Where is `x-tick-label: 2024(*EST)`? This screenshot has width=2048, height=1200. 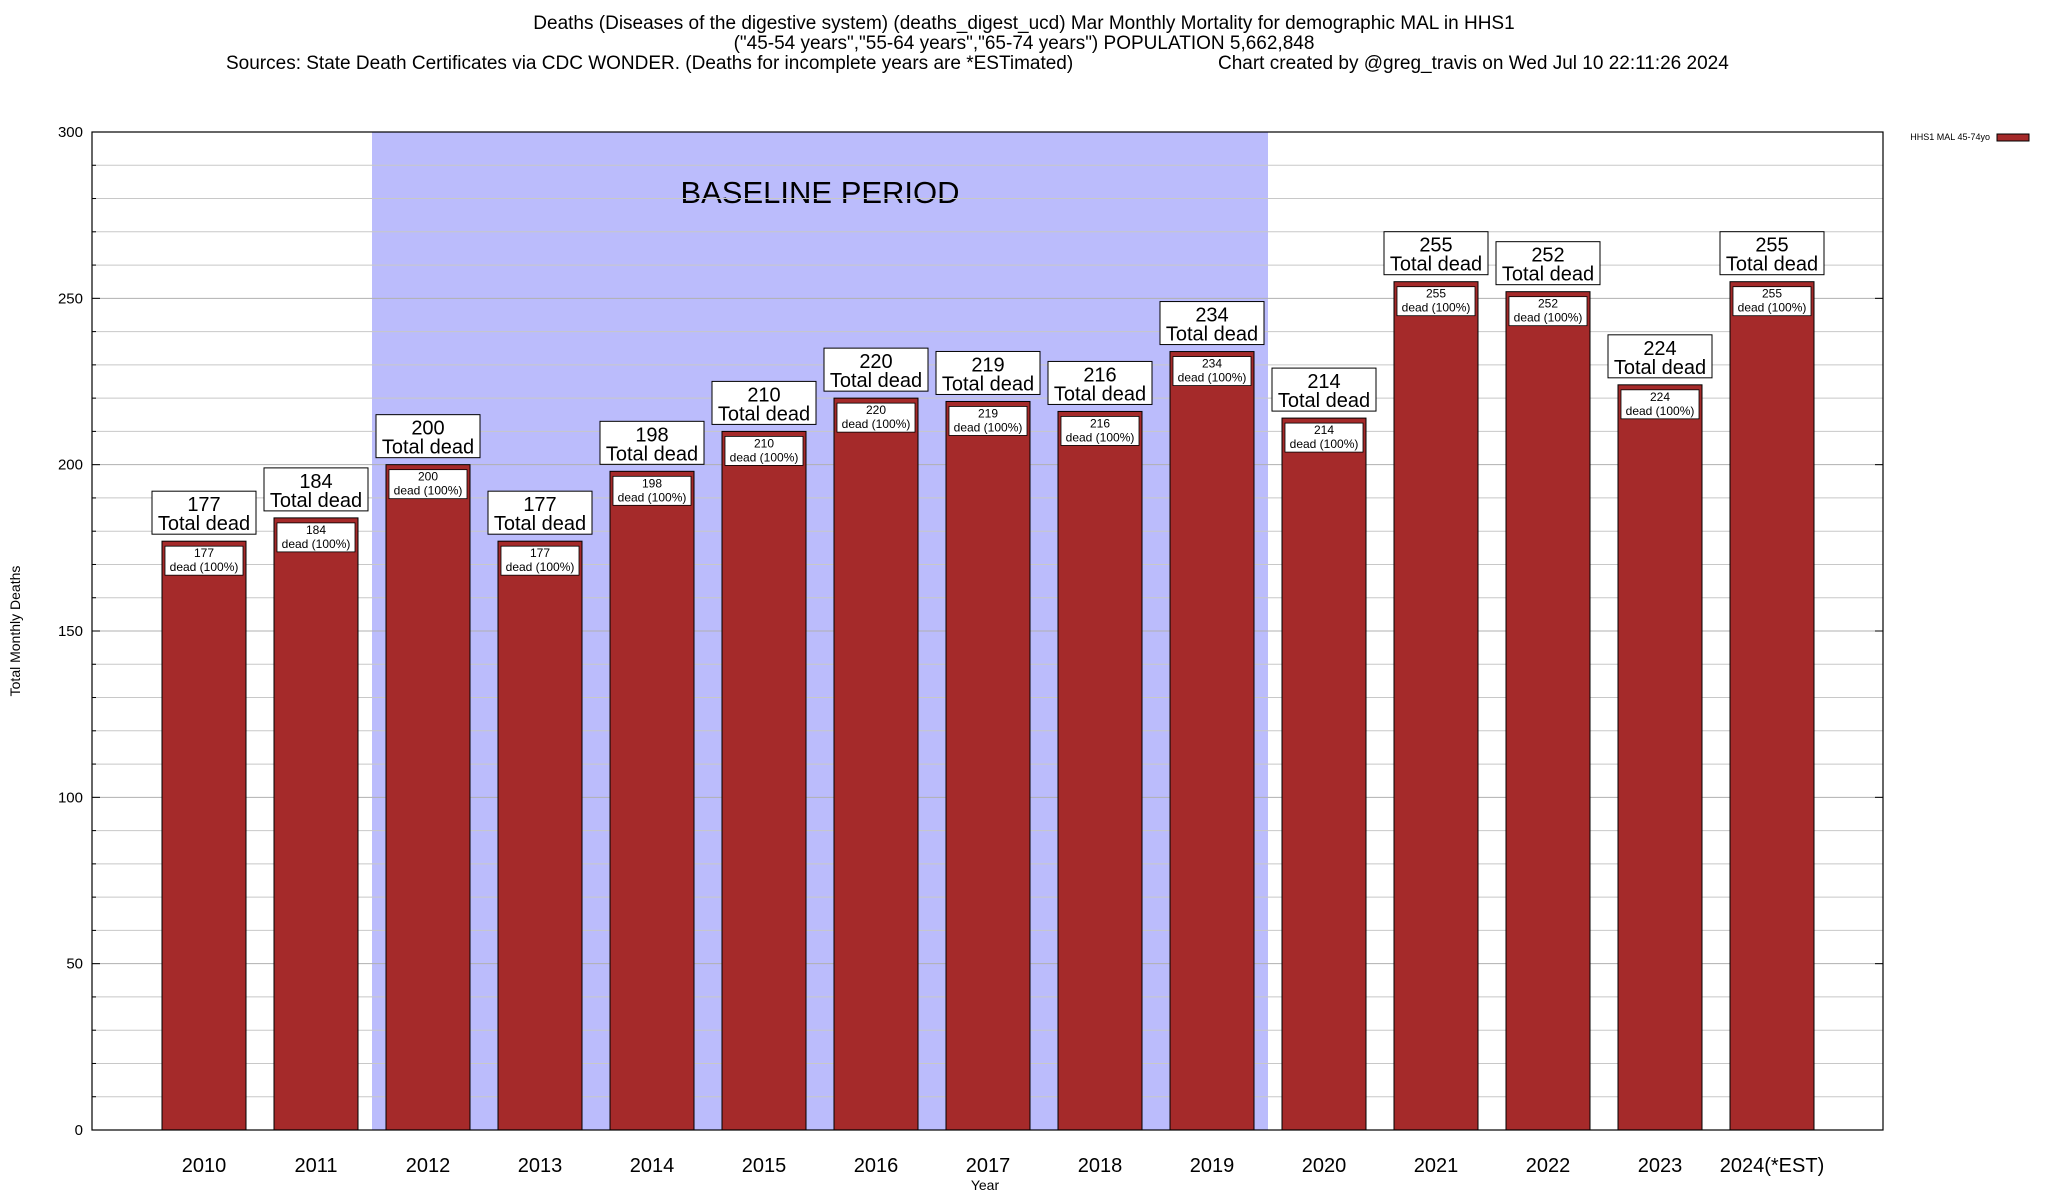 x-tick-label: 2024(*EST) is located at coordinates (1772, 1166).